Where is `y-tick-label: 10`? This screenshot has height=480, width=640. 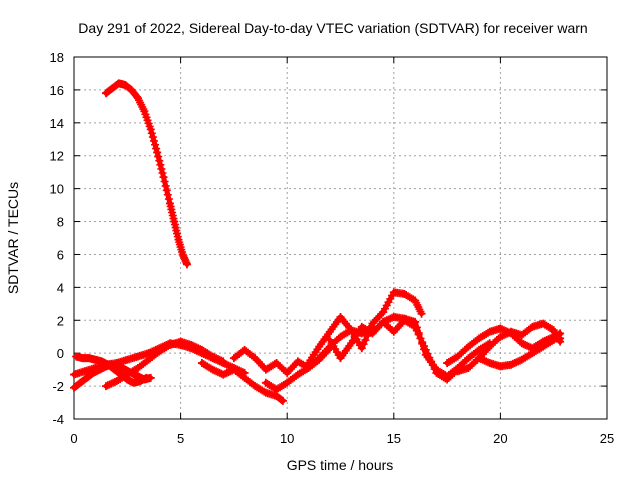
y-tick-label: 10 is located at coordinates (57, 189).